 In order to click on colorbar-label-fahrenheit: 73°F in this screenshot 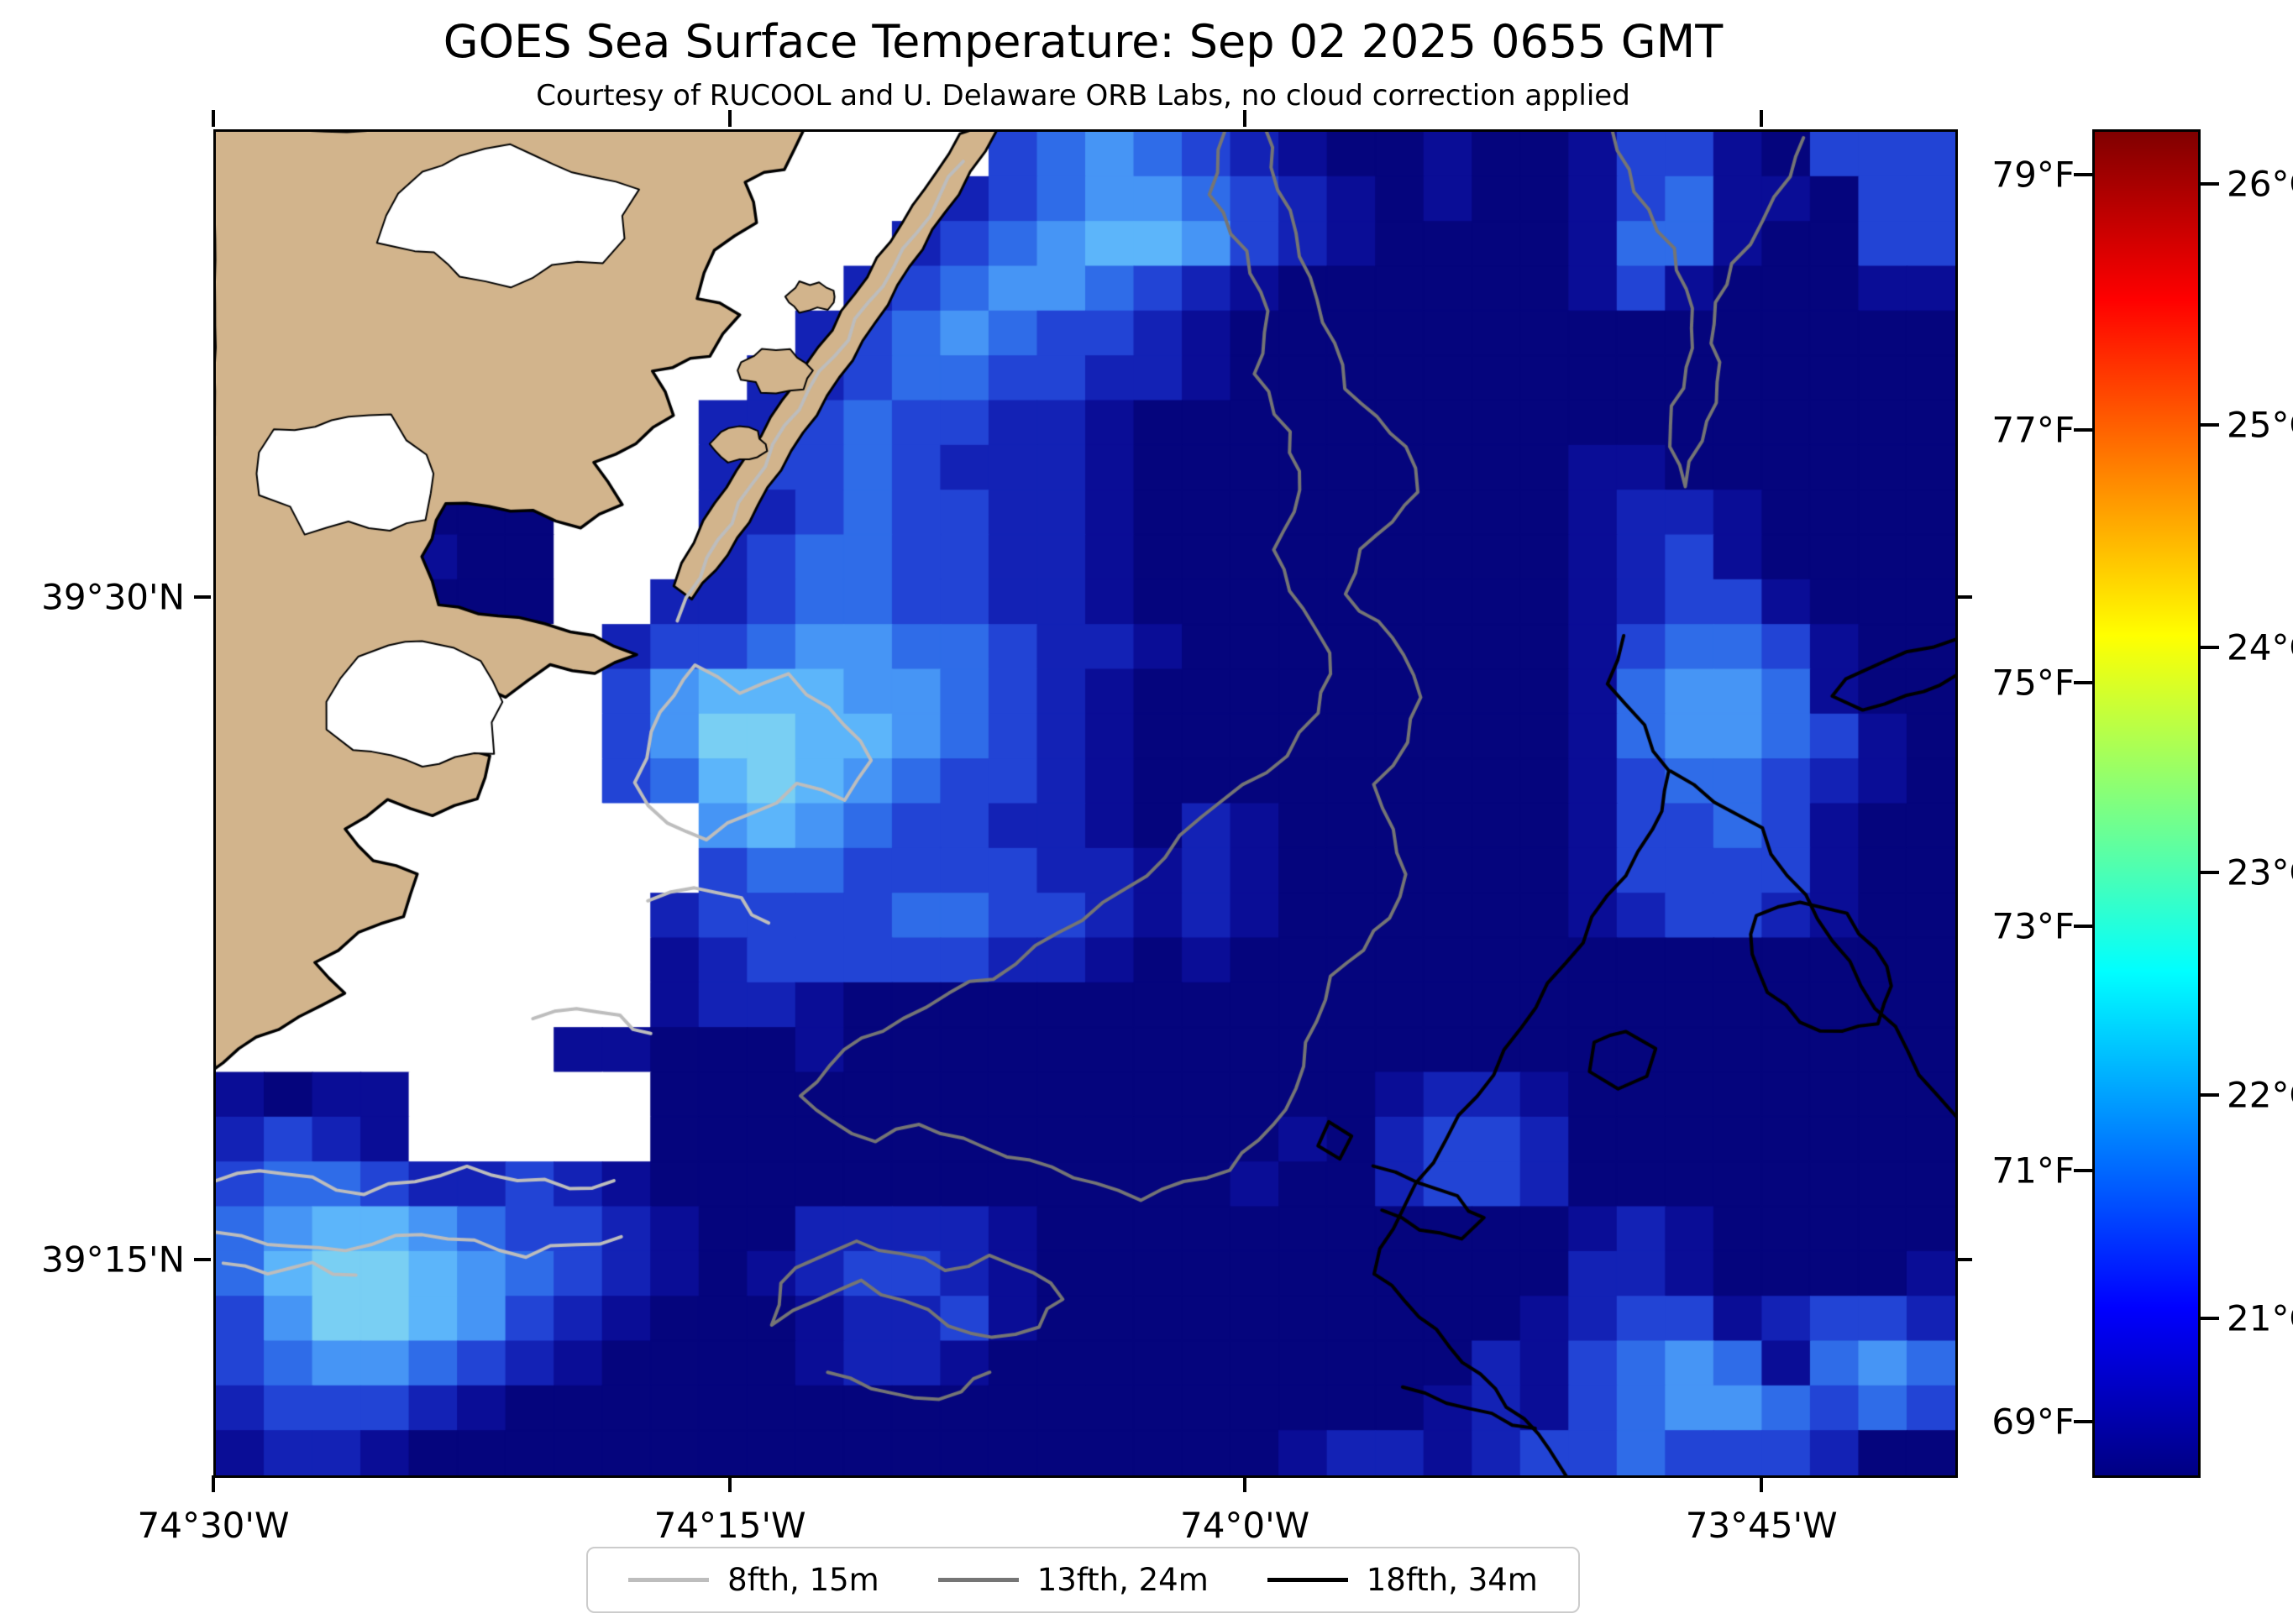, I will do `click(2033, 926)`.